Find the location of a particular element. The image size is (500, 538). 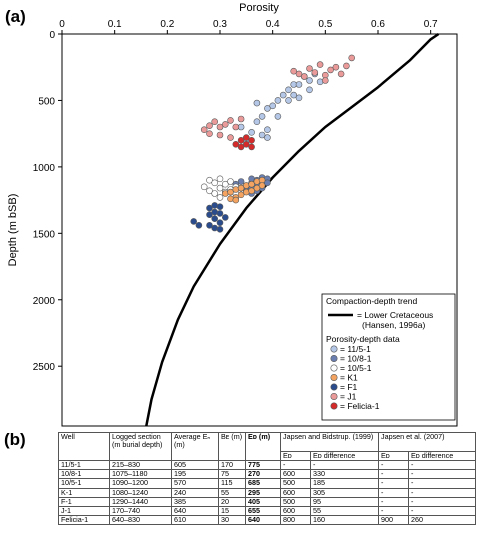

legend-data-title: Porosity-depth data is located at coordinates (363, 339).